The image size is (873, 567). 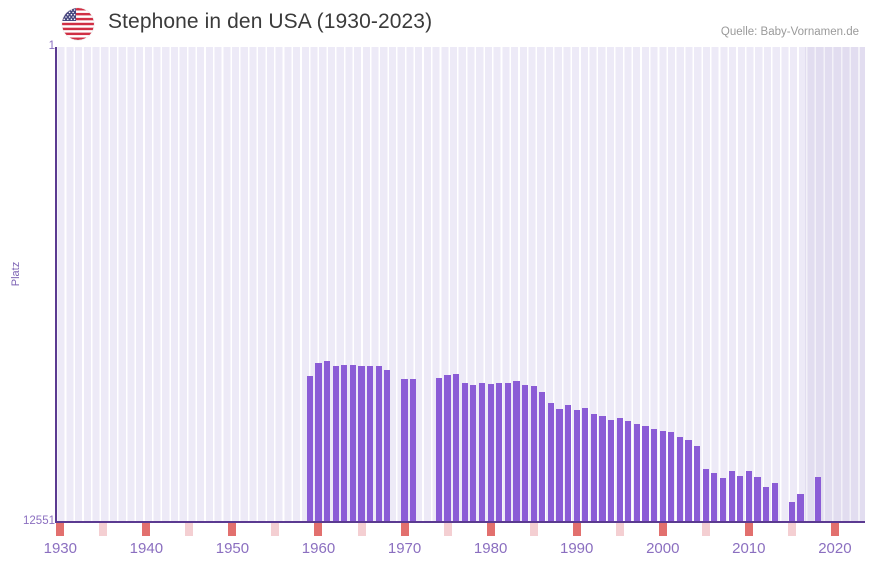 What do you see at coordinates (404, 548) in the screenshot?
I see `x-axis-label-1970: 1970` at bounding box center [404, 548].